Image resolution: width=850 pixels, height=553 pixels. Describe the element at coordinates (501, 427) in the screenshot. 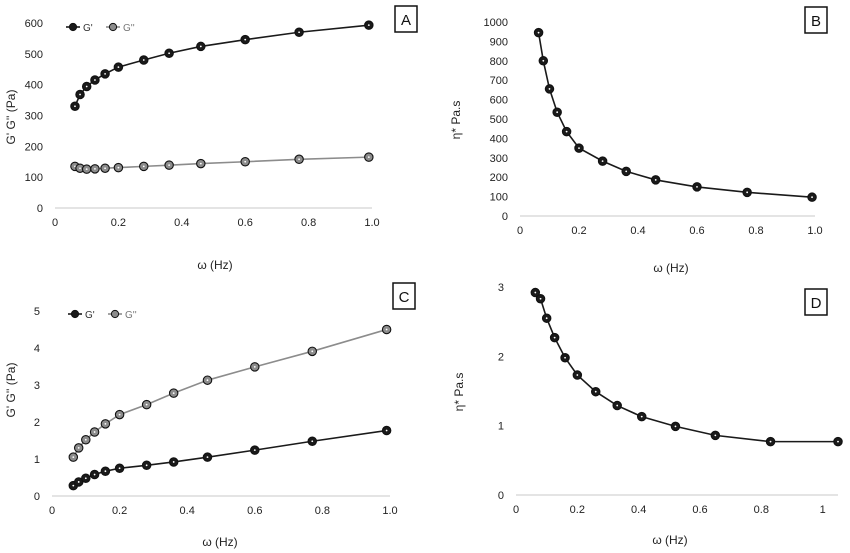

I see `chart-d-y-tick: 1` at that location.